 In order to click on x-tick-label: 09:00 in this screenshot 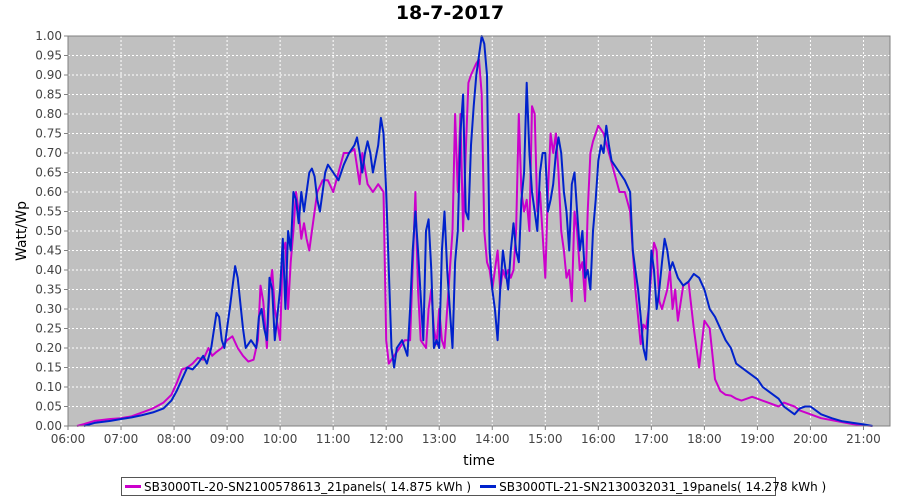, I will do `click(227, 439)`.